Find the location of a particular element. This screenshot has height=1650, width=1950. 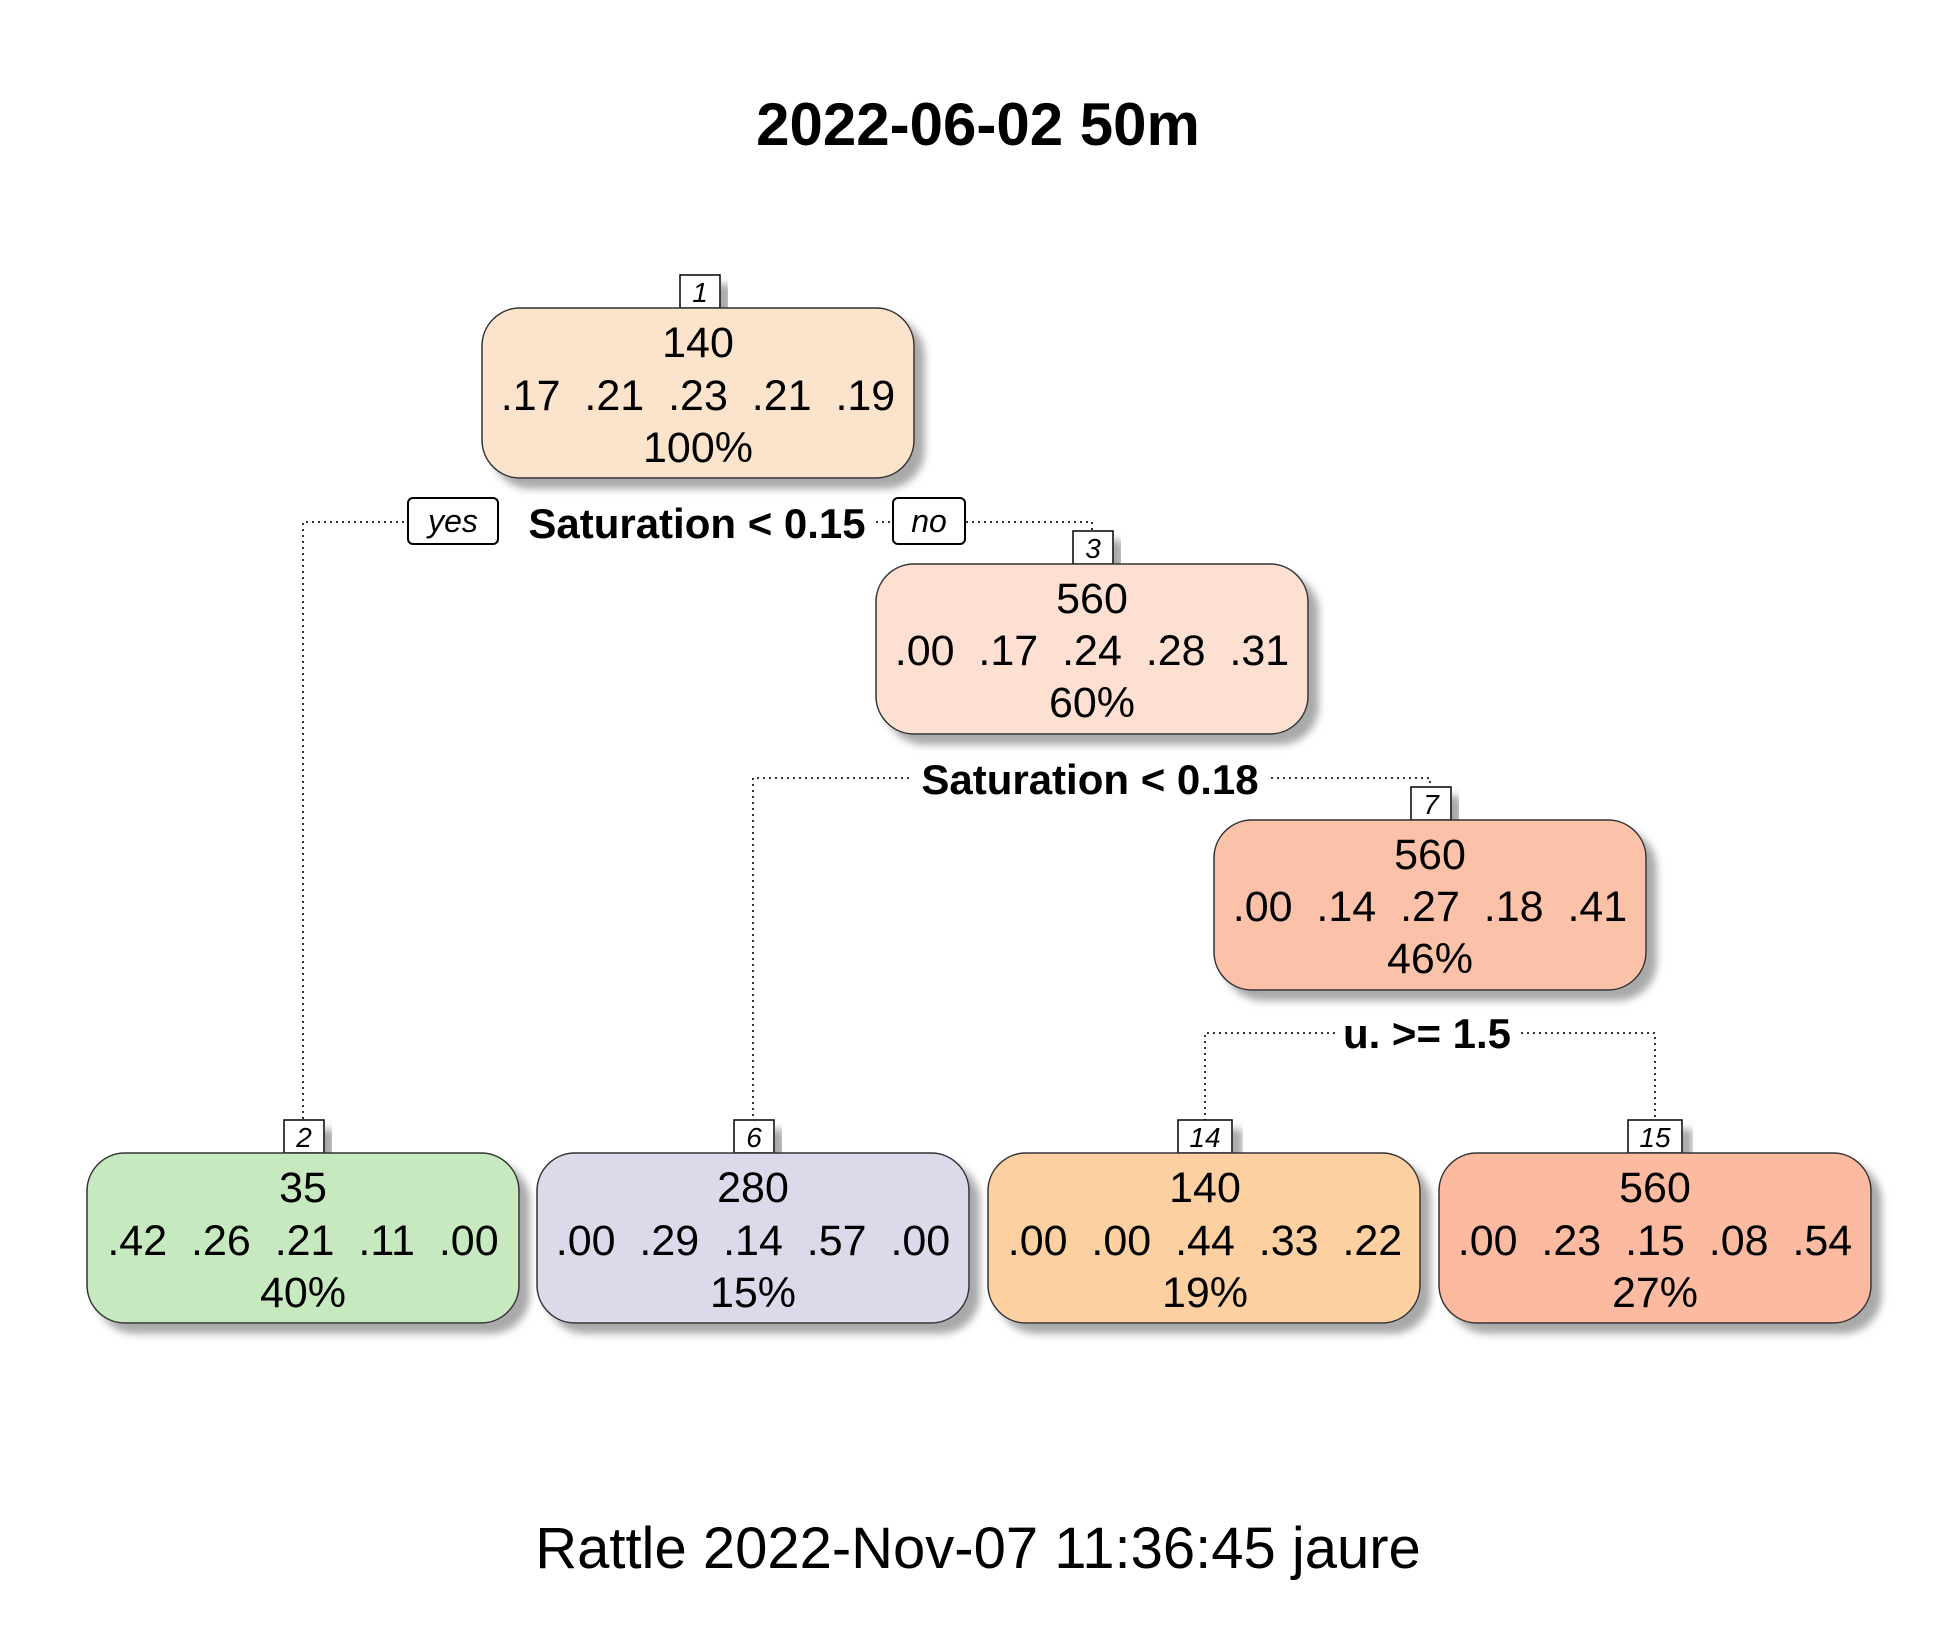

node-id-label: 6 is located at coordinates (754, 1137).